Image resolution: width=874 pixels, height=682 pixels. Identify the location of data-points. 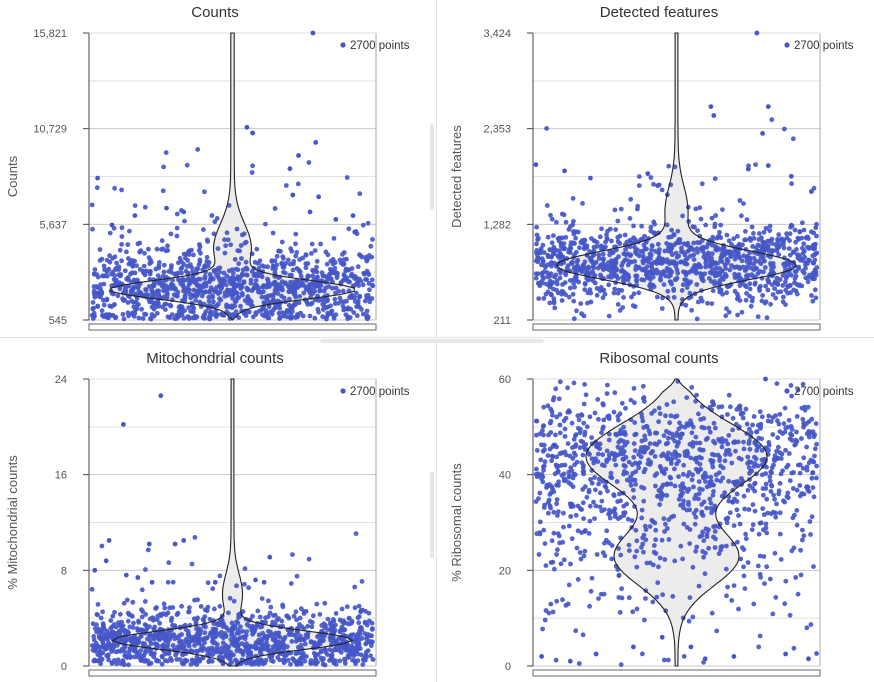
(232, 176).